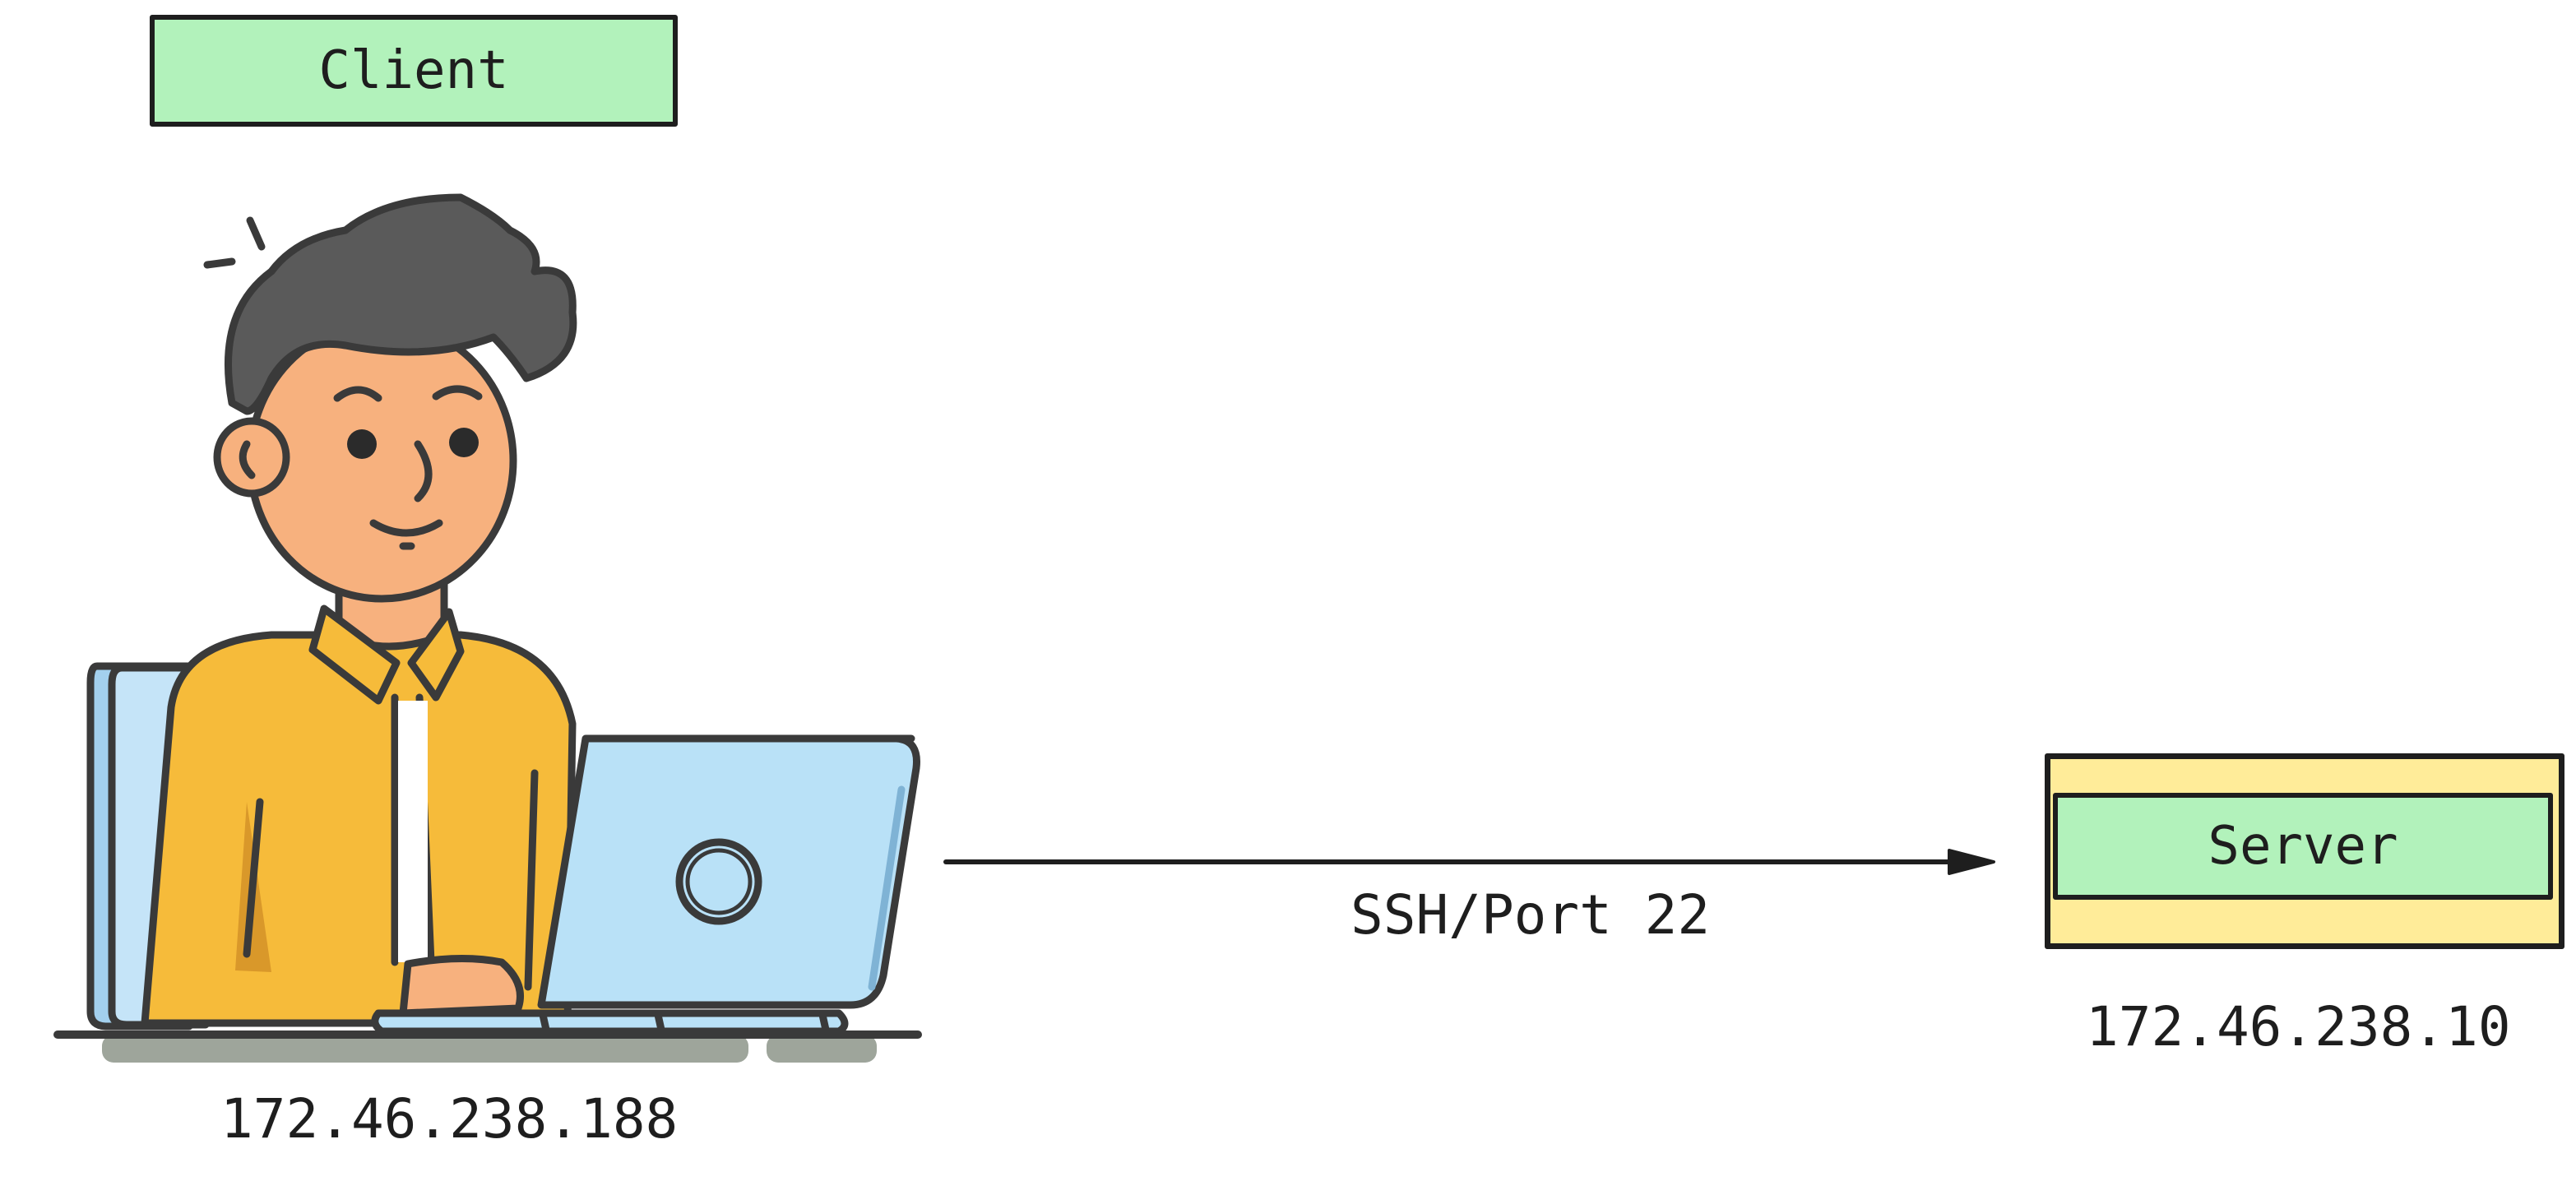 The height and width of the screenshot is (1181, 2576). What do you see at coordinates (1531, 915) in the screenshot?
I see `connection-label: SSH/Port 22` at bounding box center [1531, 915].